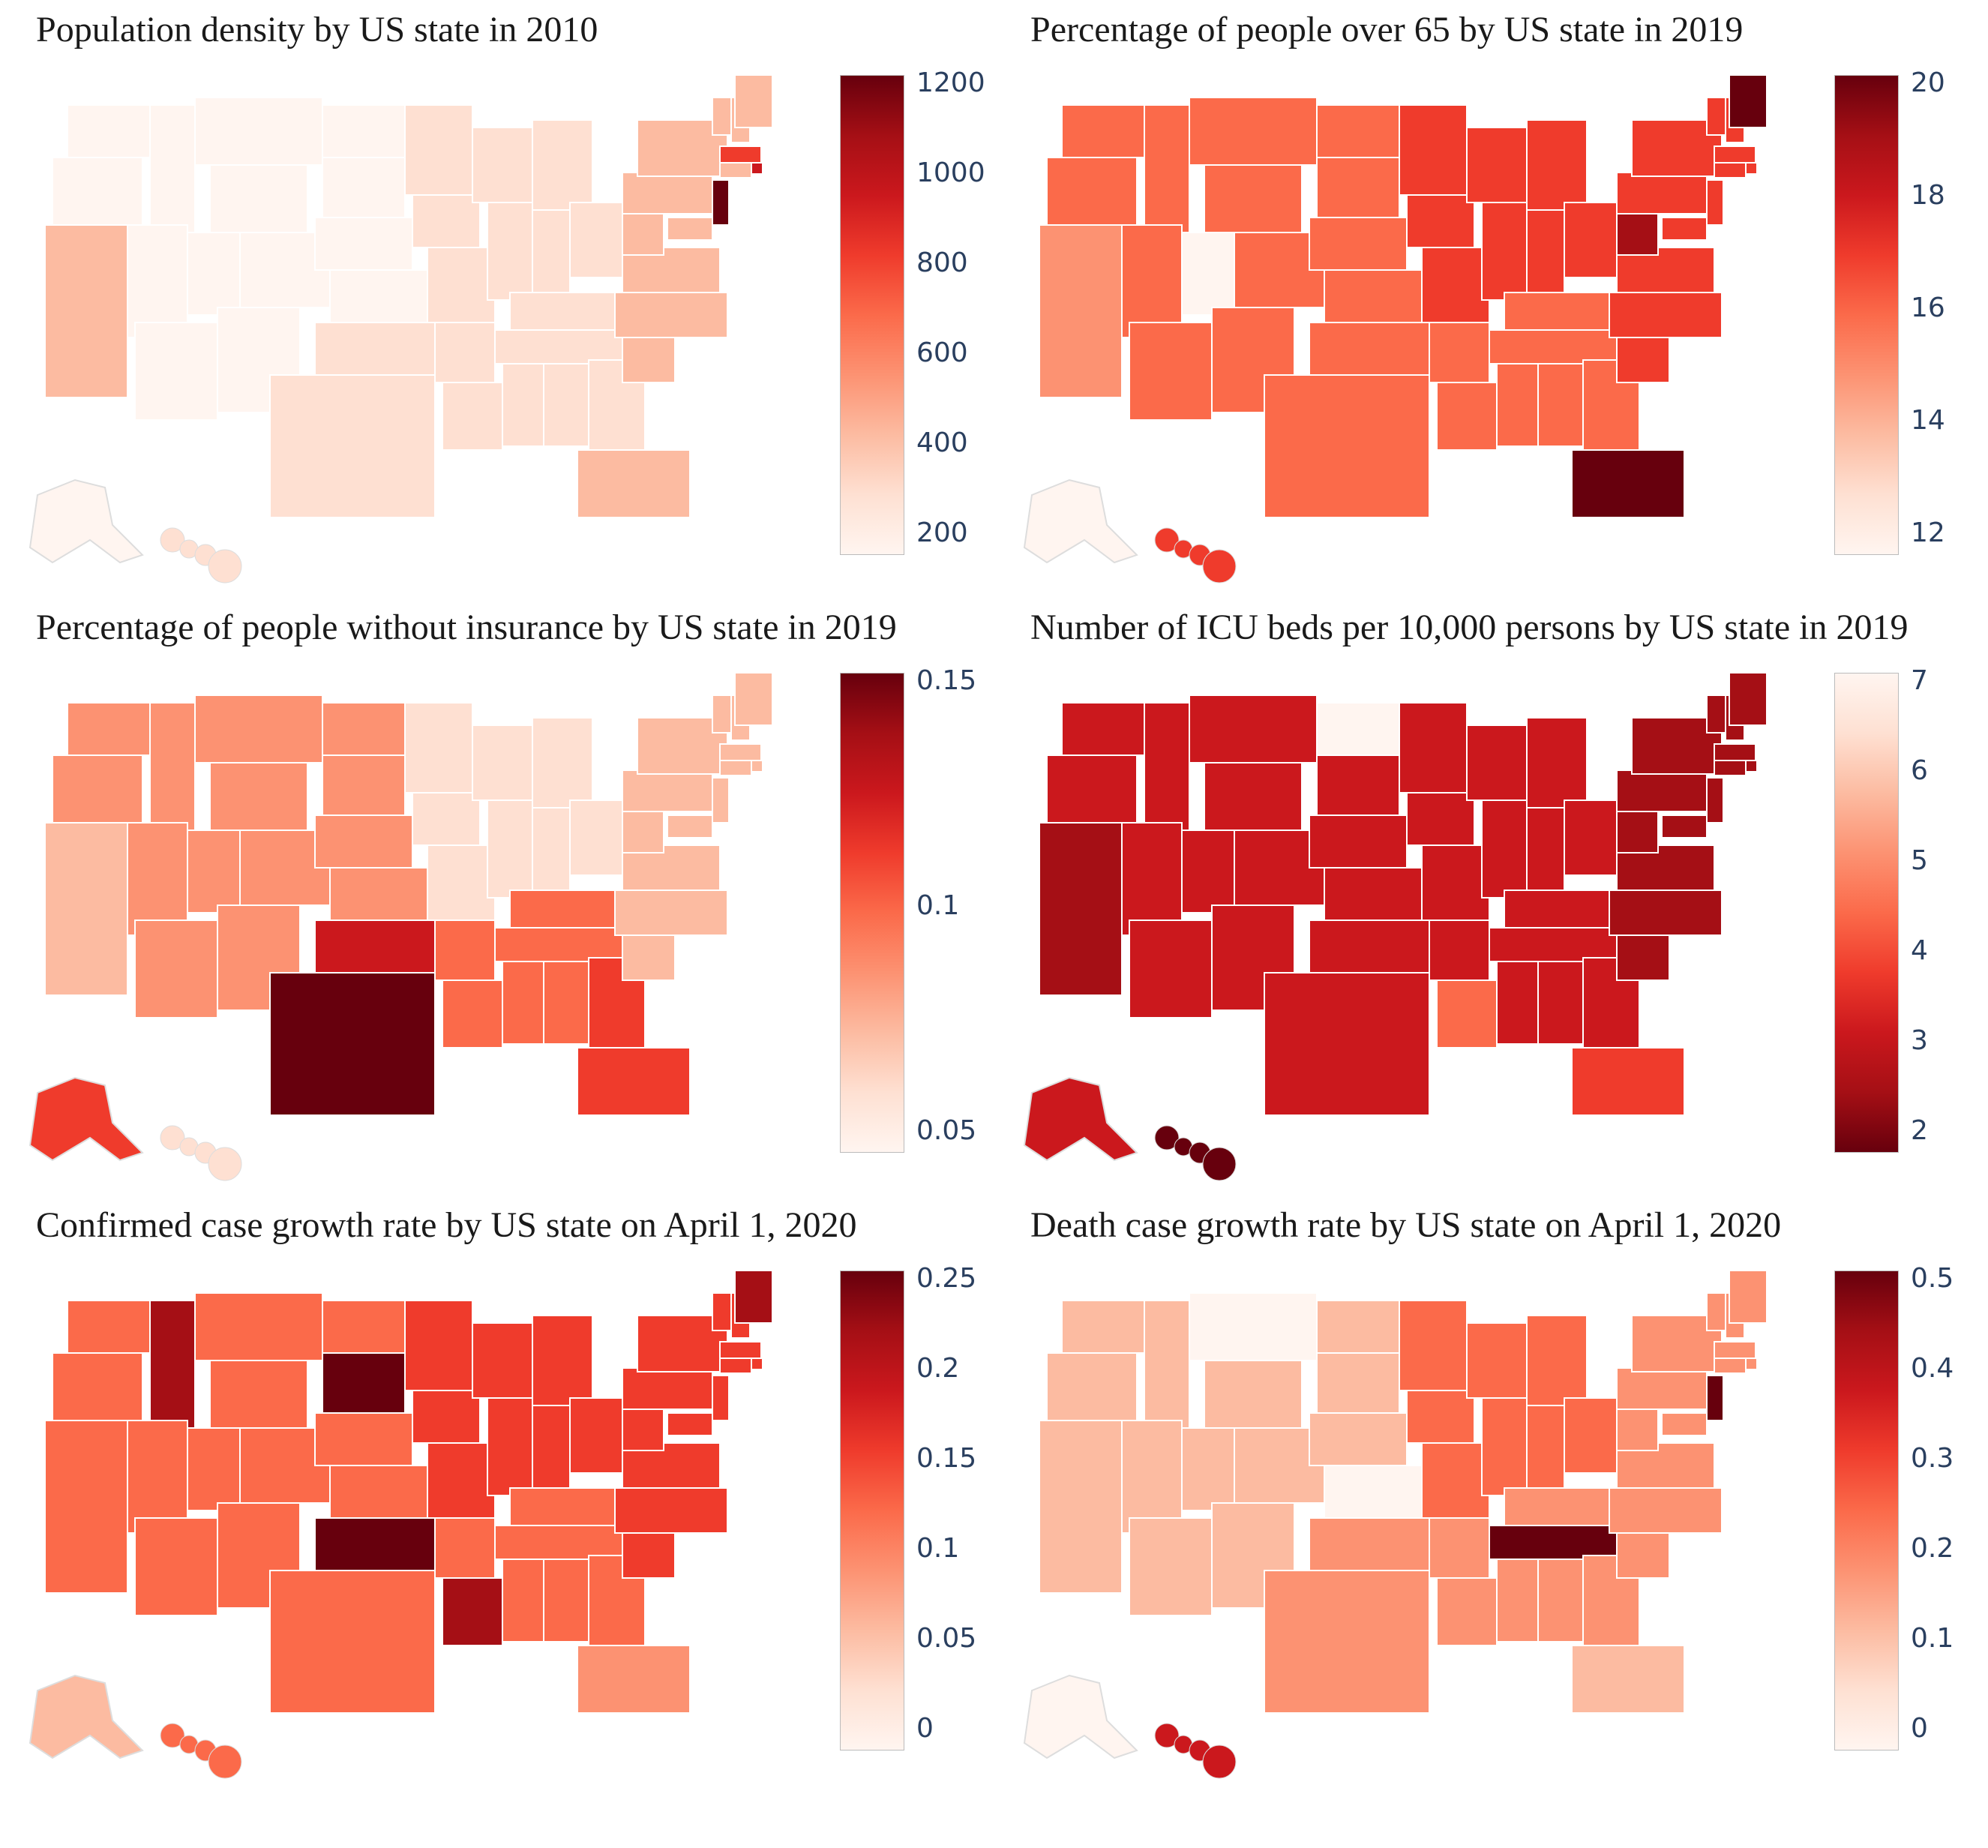 The height and width of the screenshot is (1848, 1988). I want to click on state-georgia, so click(1611, 1002).